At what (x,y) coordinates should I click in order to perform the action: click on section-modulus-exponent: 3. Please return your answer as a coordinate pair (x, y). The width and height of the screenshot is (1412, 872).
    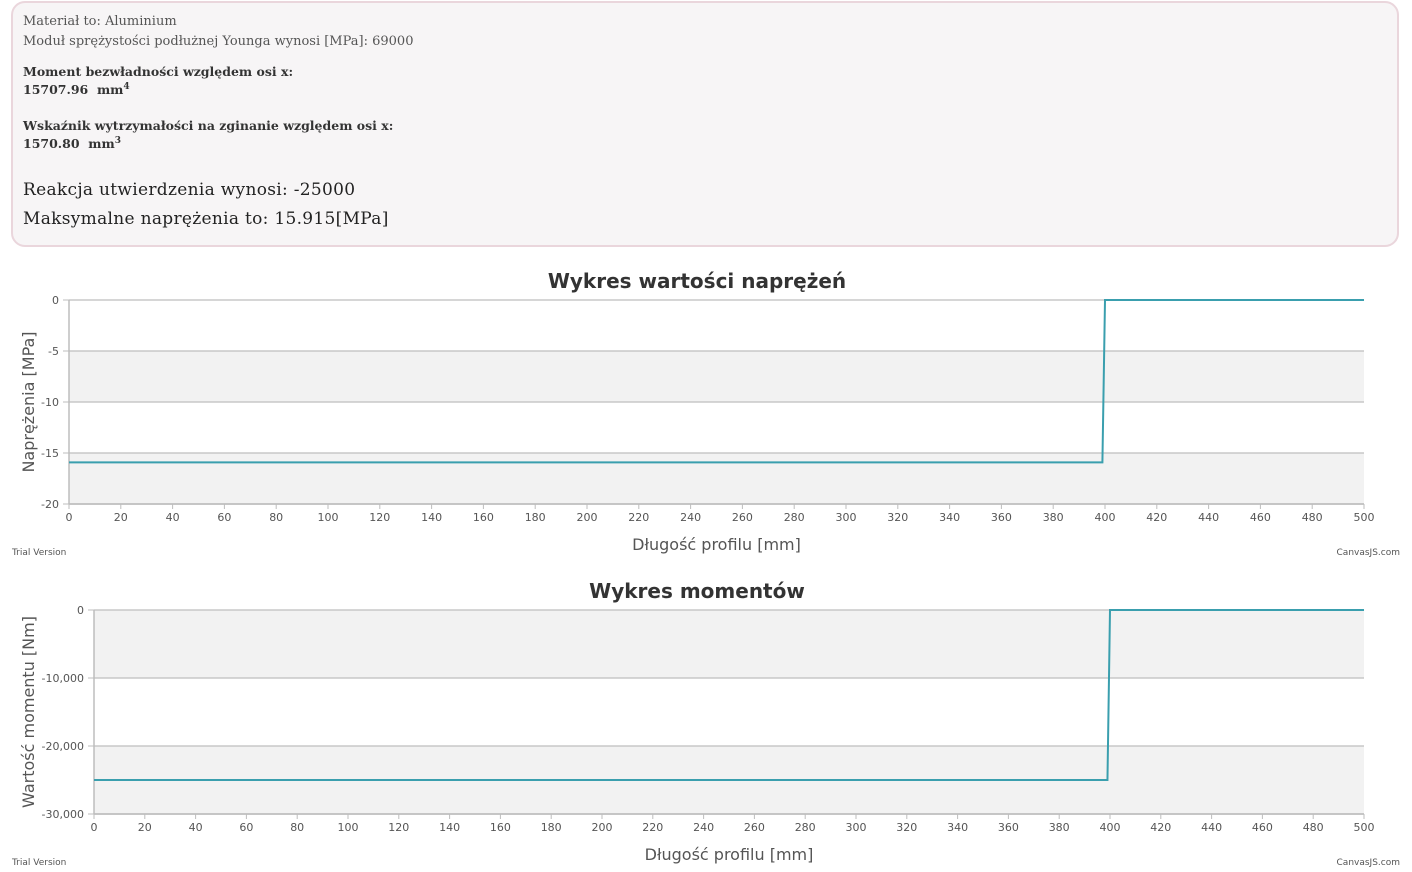
    Looking at the image, I should click on (118, 141).